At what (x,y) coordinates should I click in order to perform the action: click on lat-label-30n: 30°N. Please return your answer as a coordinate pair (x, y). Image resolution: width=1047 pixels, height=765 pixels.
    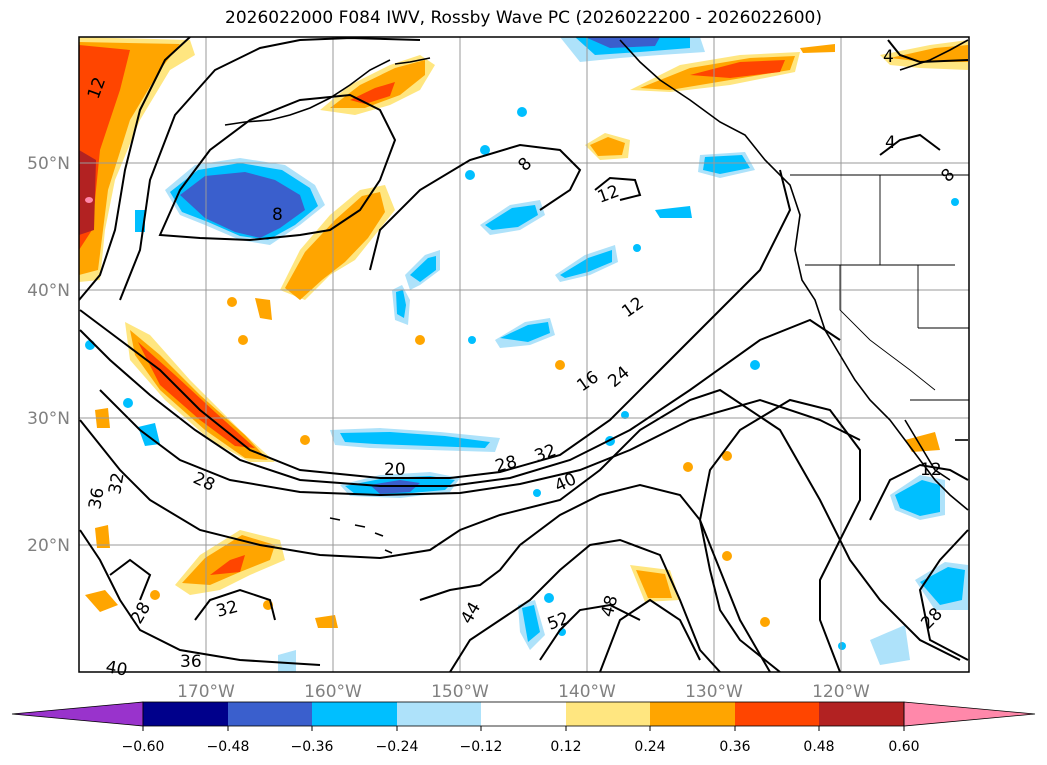
    Looking at the image, I should click on (48, 419).